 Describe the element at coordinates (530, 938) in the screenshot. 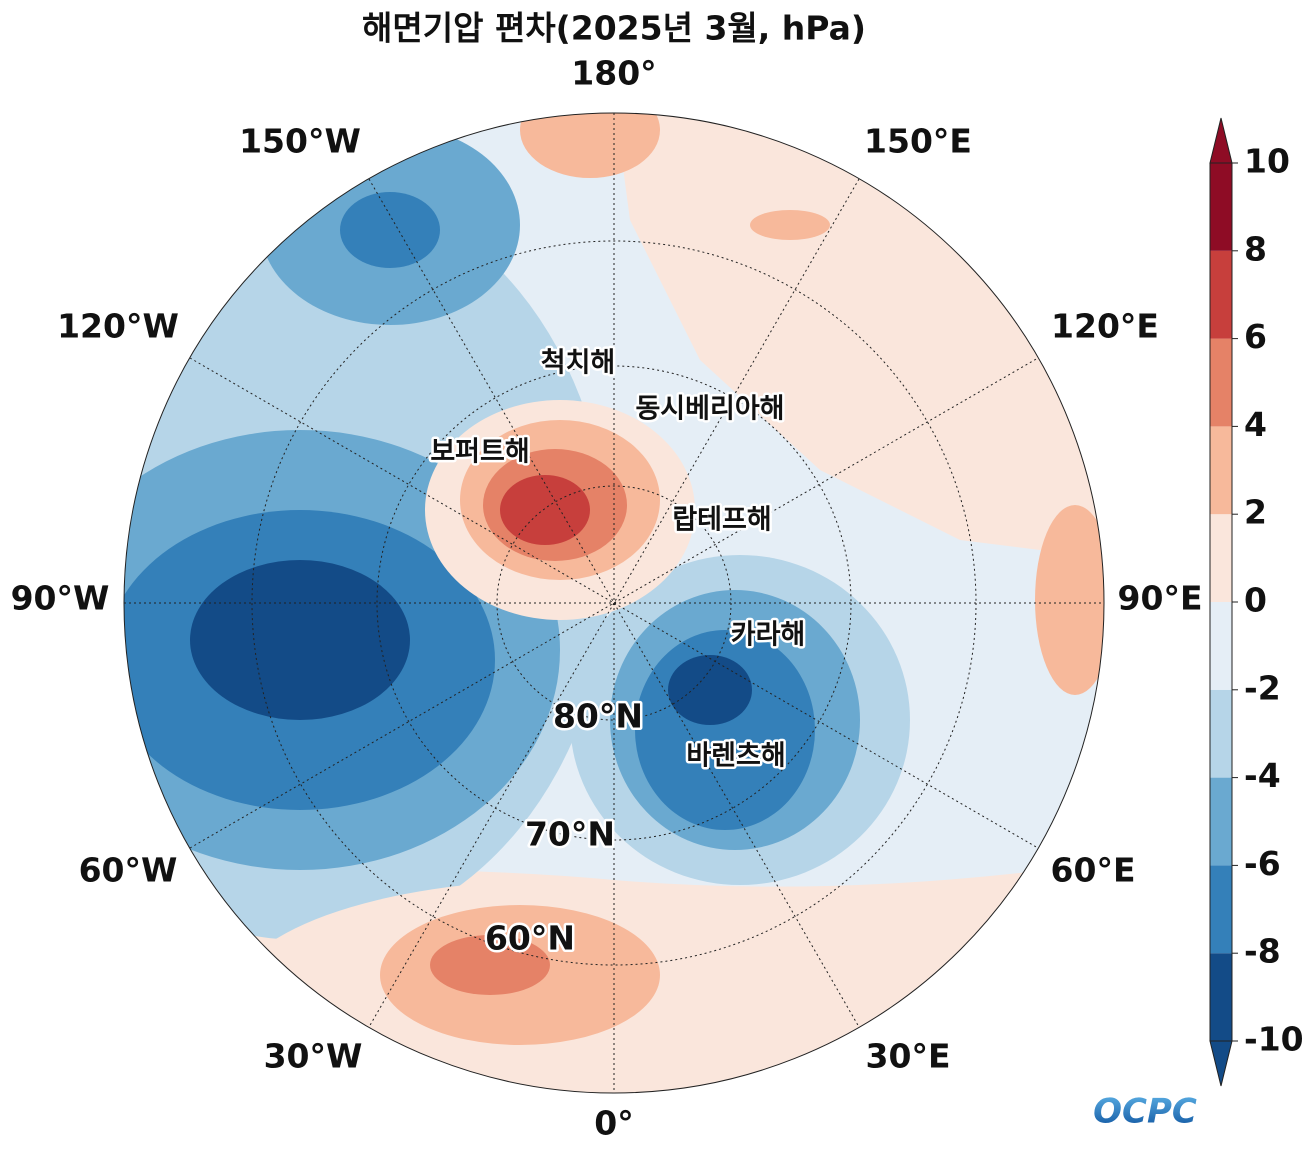

I see `latitude-label: 60°N` at that location.